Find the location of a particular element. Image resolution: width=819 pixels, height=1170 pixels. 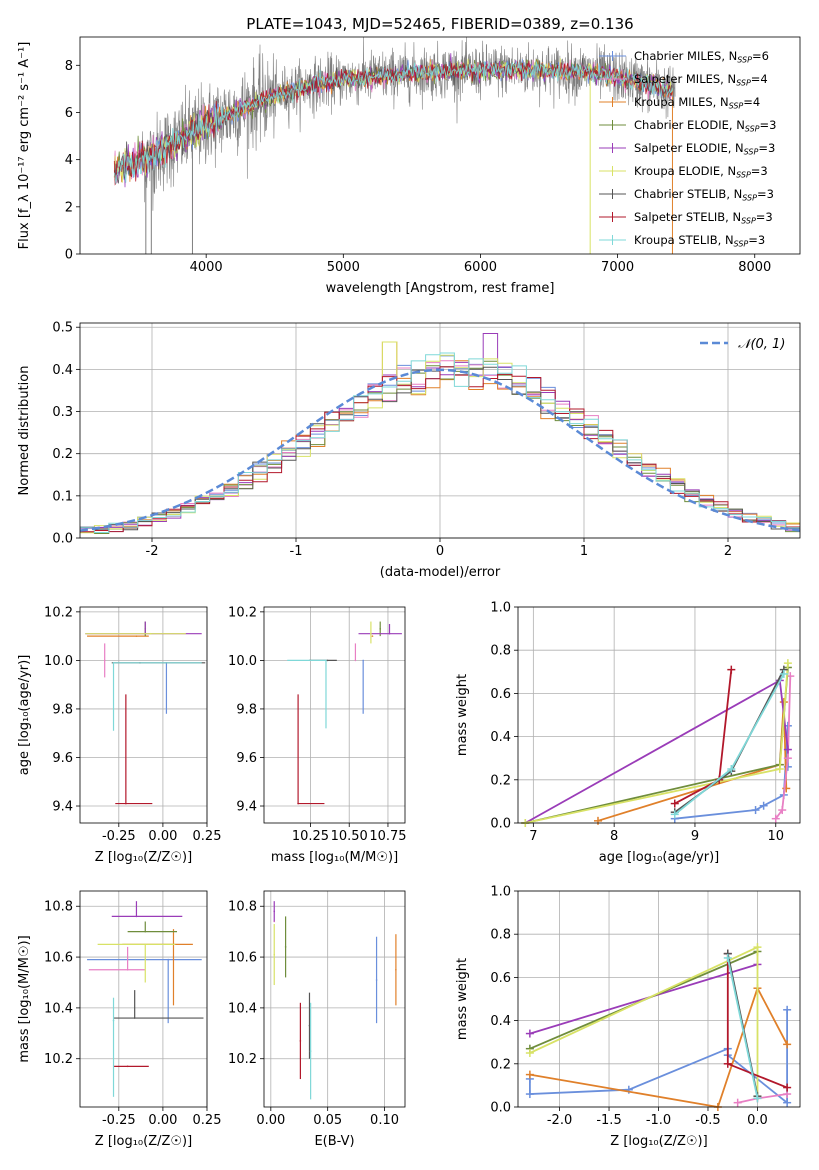

legend-label: Kroupa STELIB, NSSP=3 is located at coordinates (699, 241).